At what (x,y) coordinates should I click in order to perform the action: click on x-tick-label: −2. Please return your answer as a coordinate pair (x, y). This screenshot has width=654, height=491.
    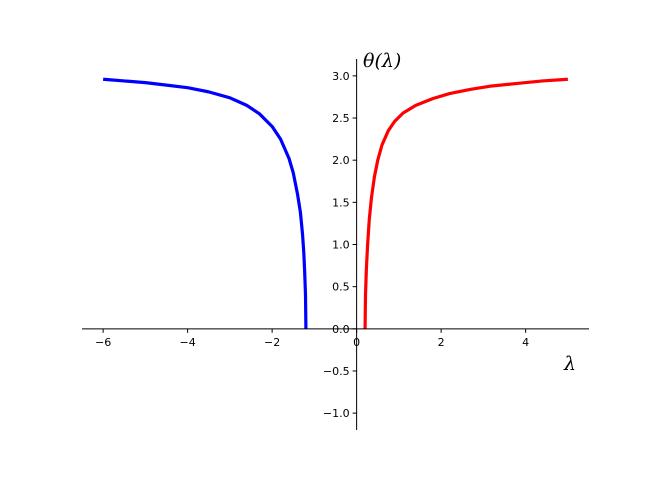
    Looking at the image, I should click on (272, 342).